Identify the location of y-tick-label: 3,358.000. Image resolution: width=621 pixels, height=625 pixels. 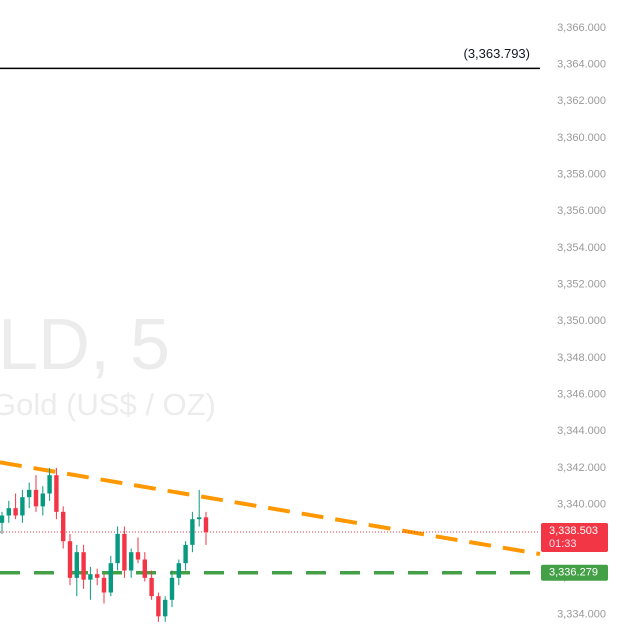
(581, 174).